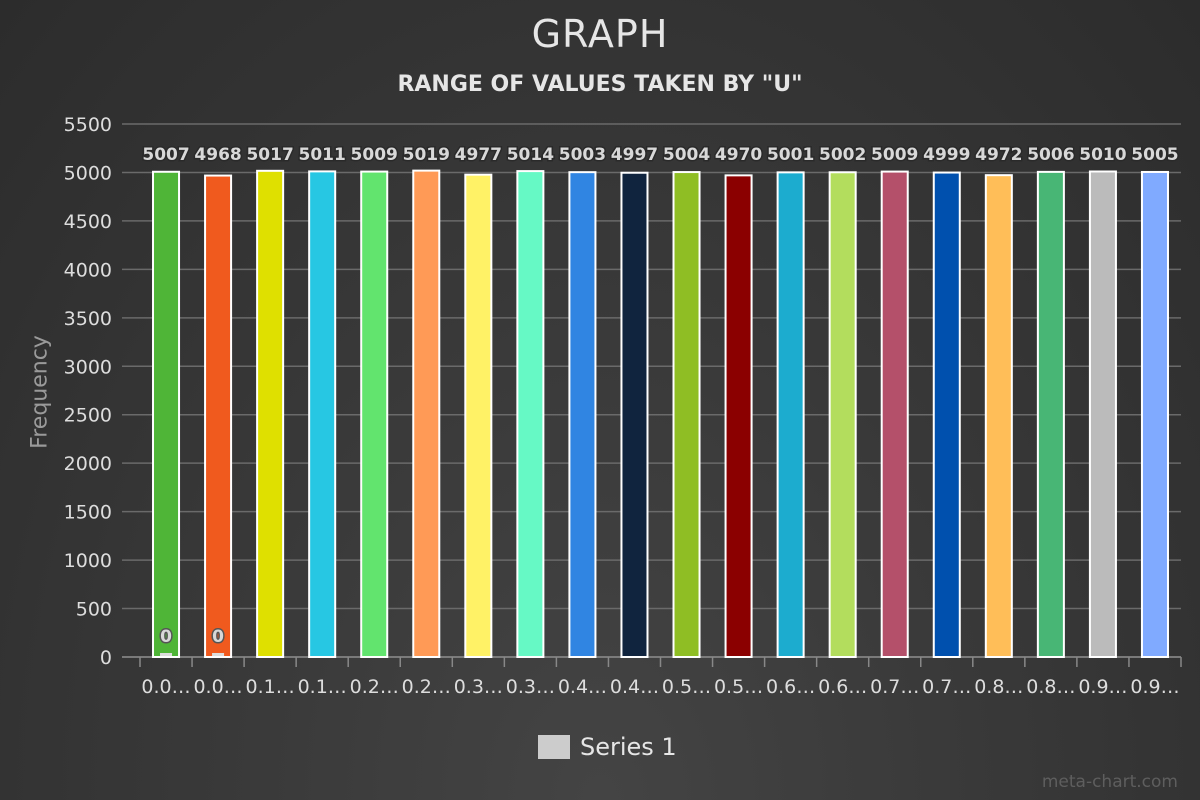 The width and height of the screenshot is (1200, 800). What do you see at coordinates (88, 125) in the screenshot?
I see `y-tick-label: 5500` at bounding box center [88, 125].